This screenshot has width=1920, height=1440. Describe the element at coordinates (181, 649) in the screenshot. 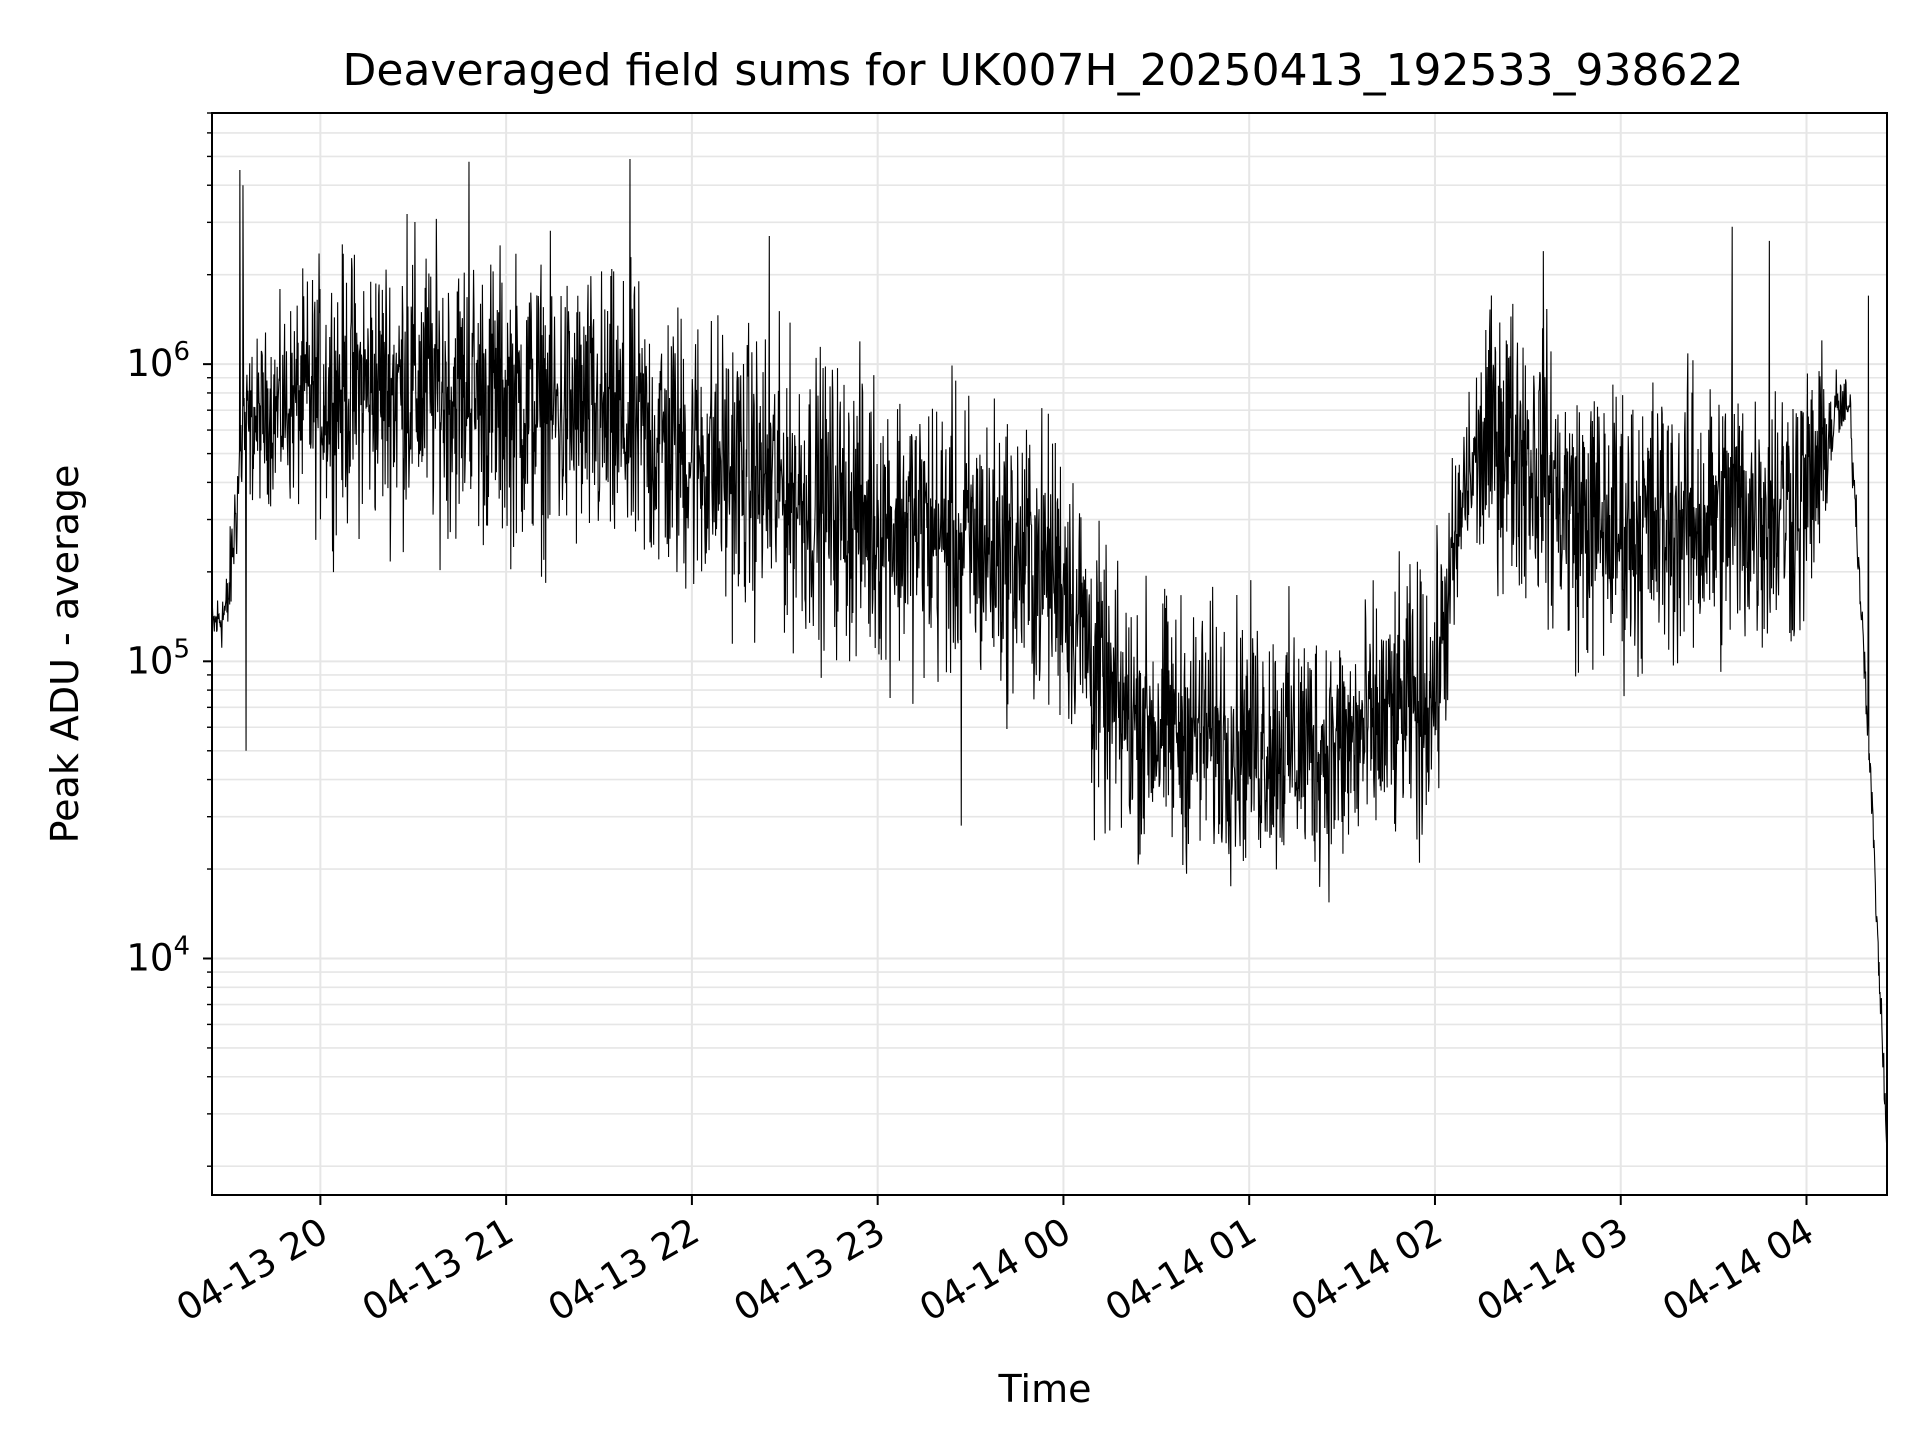

I see `y-tick-exponent: 5` at that location.